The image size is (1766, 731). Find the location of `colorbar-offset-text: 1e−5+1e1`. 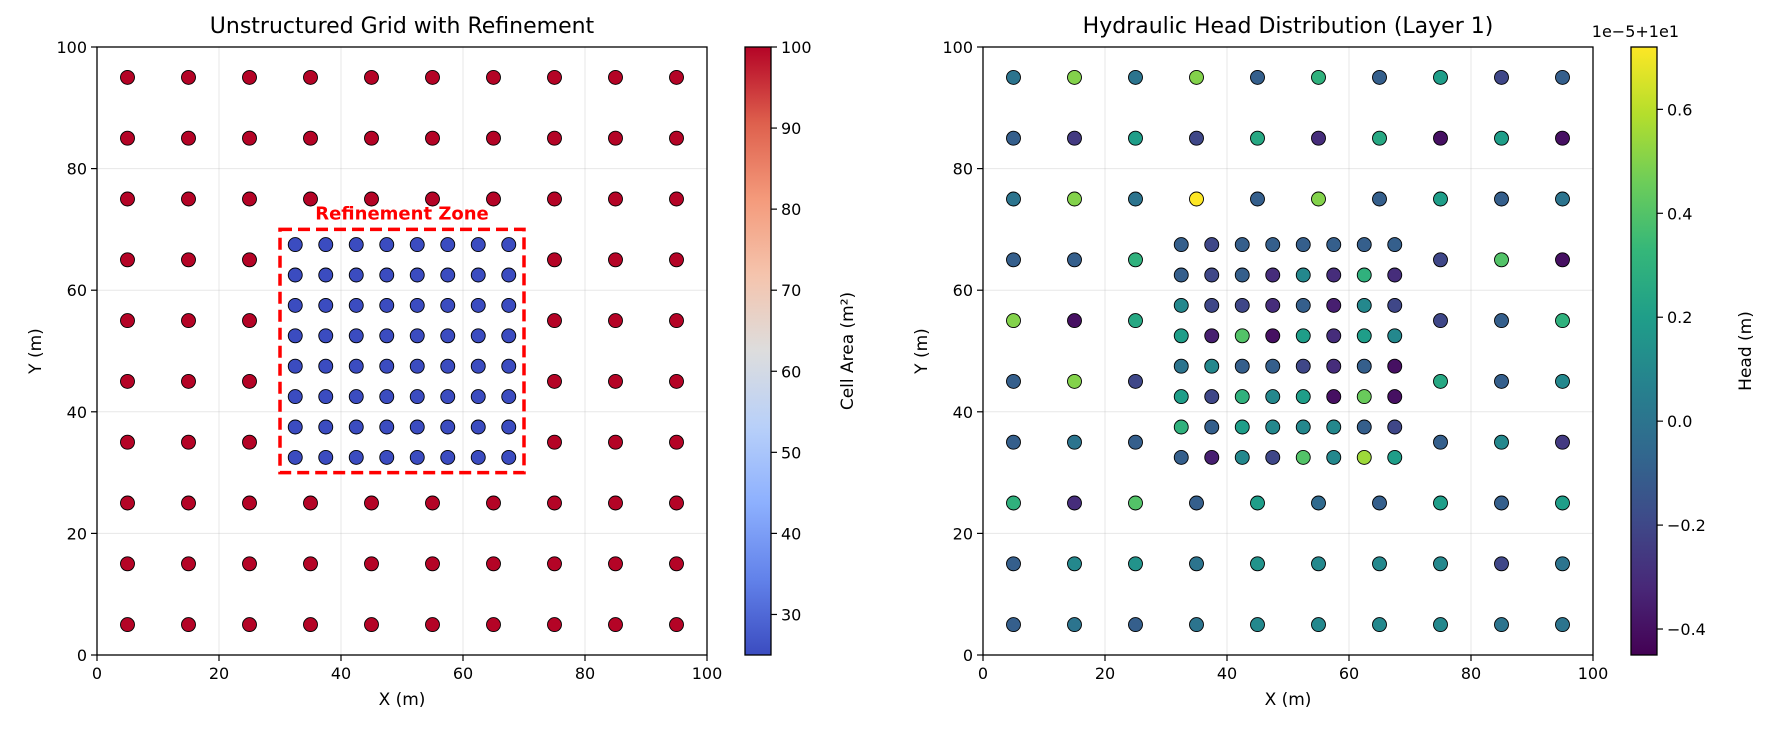

colorbar-offset-text: 1e−5+1e1 is located at coordinates (1635, 31).